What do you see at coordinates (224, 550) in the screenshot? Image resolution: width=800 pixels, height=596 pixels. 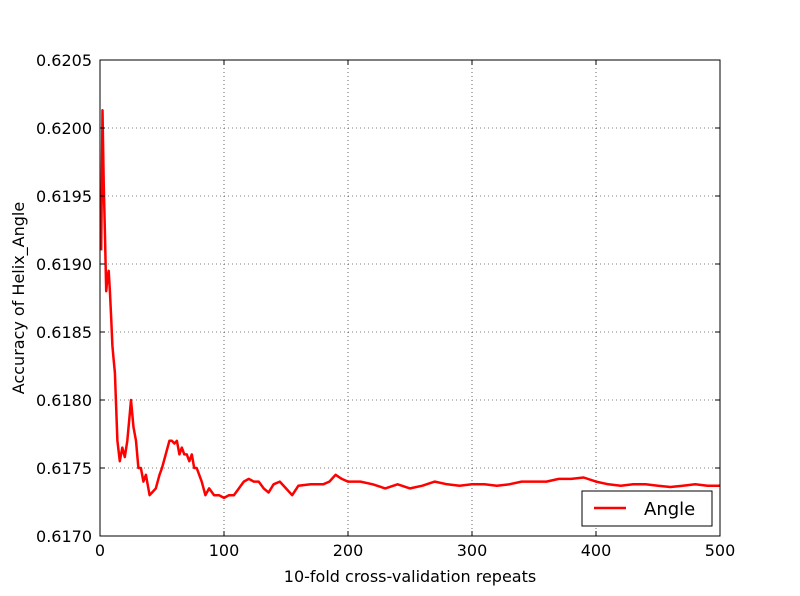 I see `x-tick-label: 100` at bounding box center [224, 550].